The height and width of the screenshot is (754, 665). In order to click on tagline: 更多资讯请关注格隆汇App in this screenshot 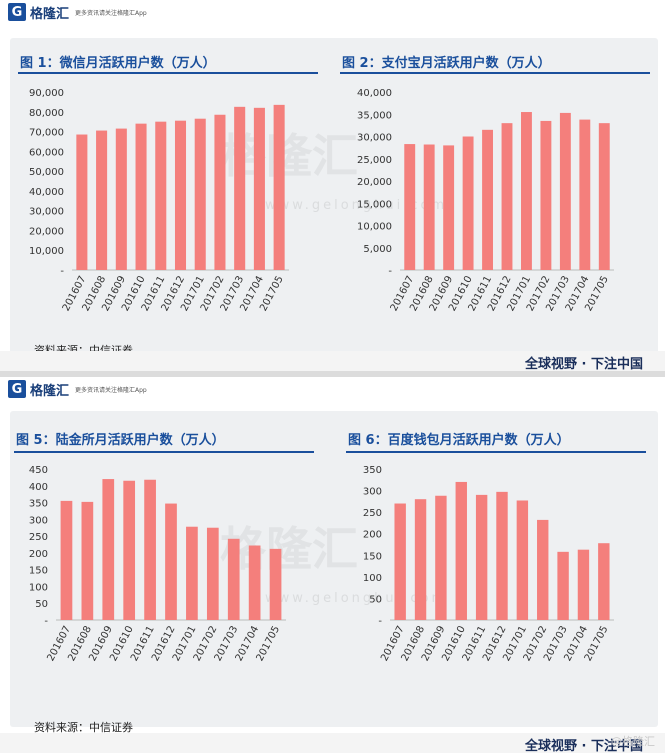, I will do `click(111, 390)`.